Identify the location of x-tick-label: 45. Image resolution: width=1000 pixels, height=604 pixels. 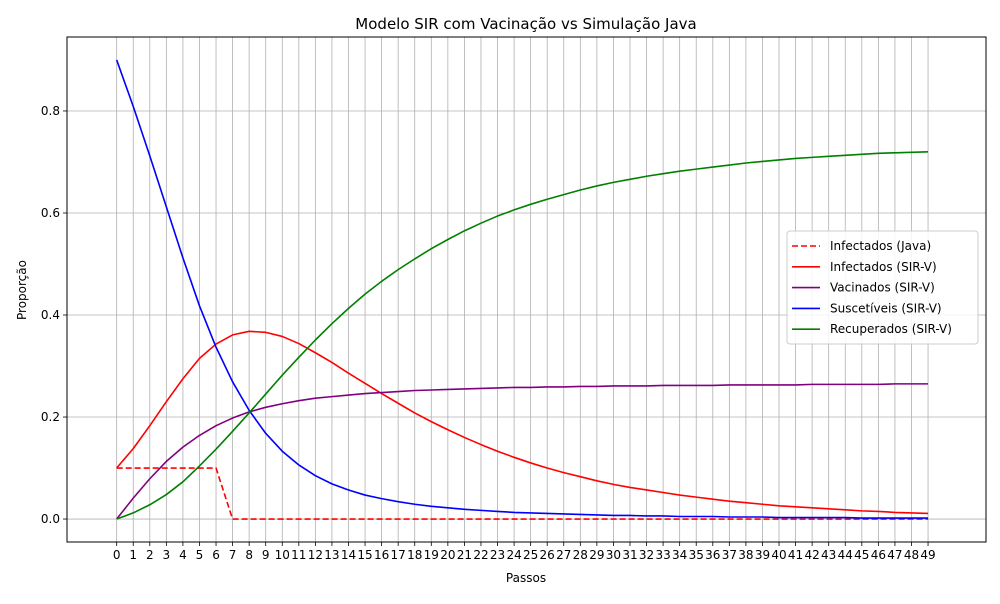
(861, 555).